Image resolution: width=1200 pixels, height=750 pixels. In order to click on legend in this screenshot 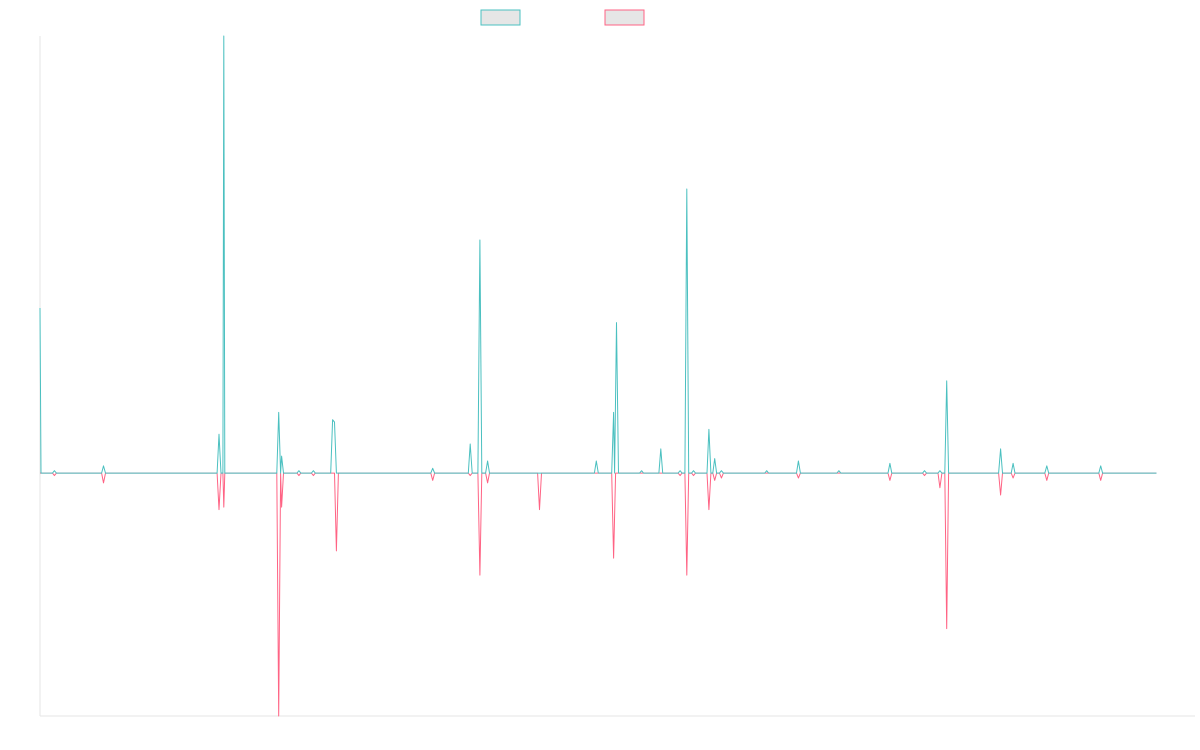, I will do `click(562, 17)`.